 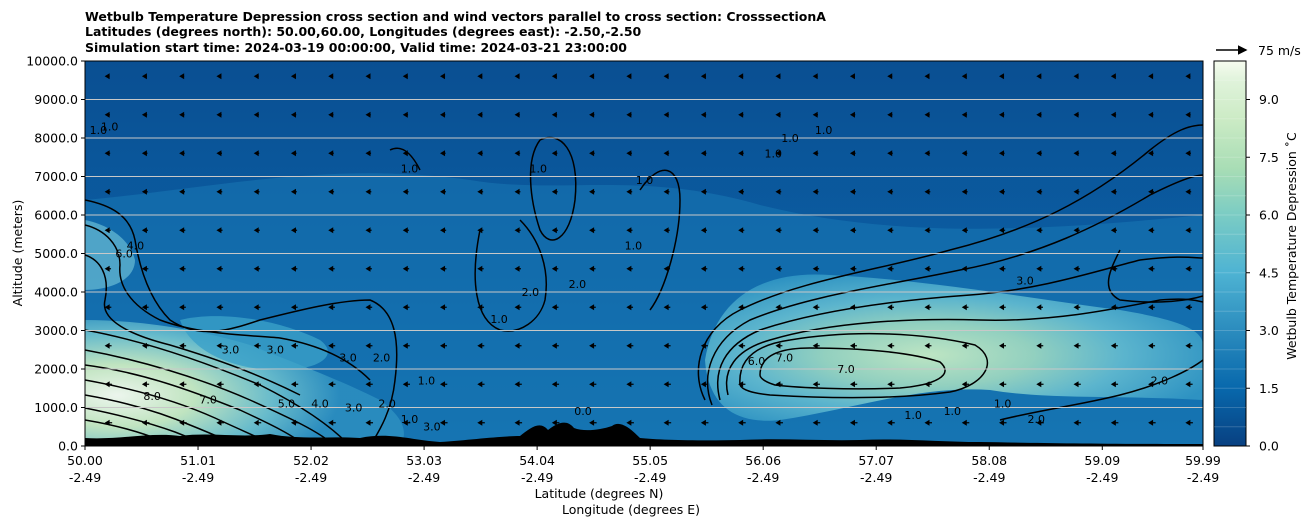 What do you see at coordinates (85, 460) in the screenshot?
I see `x-tick-label-lat: 50.00` at bounding box center [85, 460].